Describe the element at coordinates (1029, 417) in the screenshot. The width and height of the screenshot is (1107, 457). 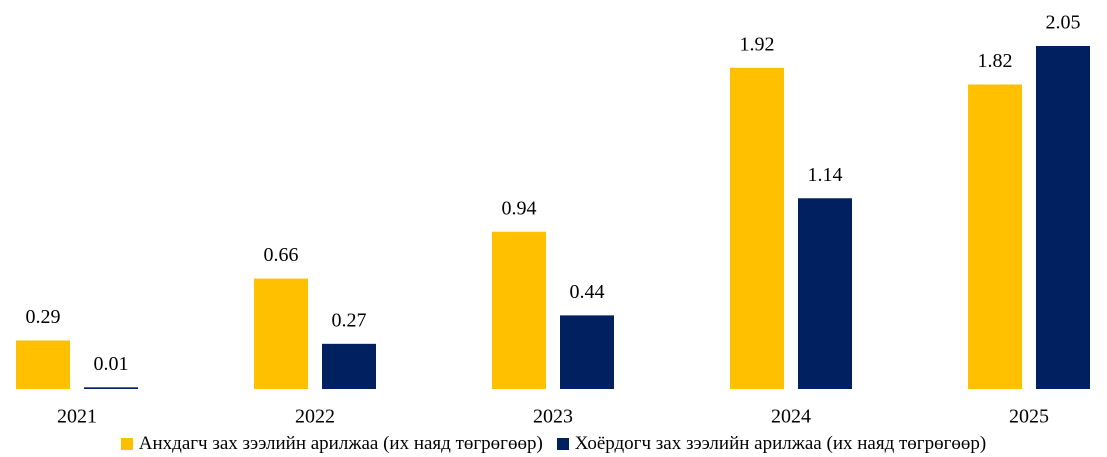
I see `x-tick-label: 2025` at that location.